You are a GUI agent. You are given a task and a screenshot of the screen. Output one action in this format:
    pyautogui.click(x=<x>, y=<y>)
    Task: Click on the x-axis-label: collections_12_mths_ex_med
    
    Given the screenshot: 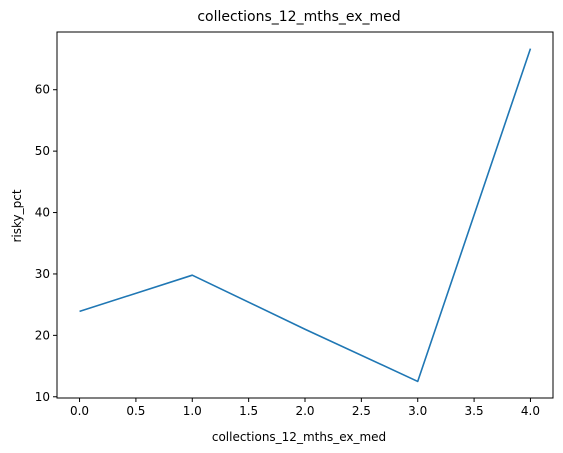 What is the action you would take?
    pyautogui.click(x=299, y=437)
    